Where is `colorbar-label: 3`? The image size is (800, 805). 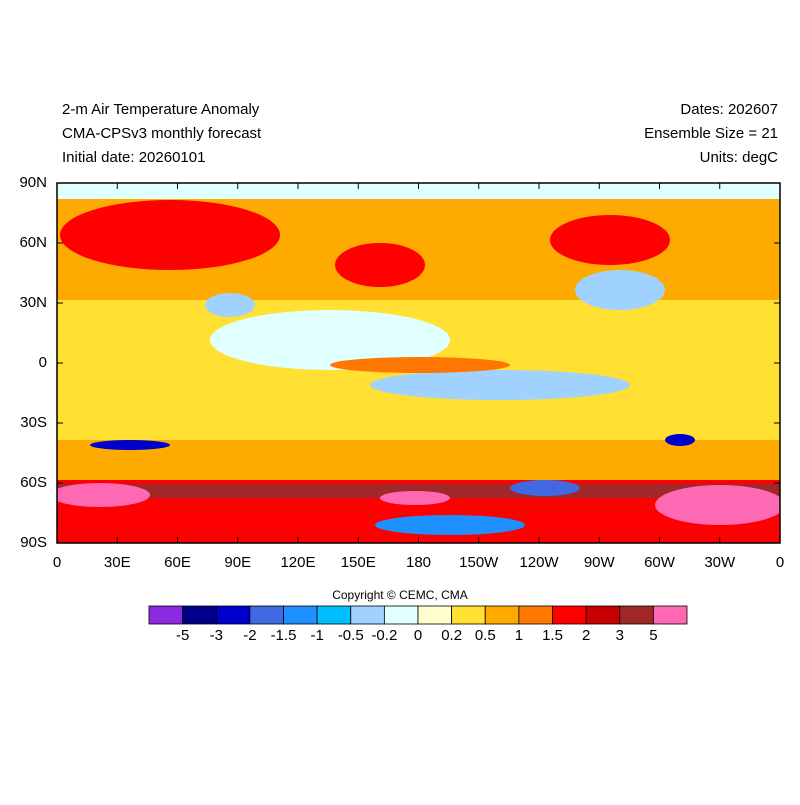 colorbar-label: 3 is located at coordinates (620, 635).